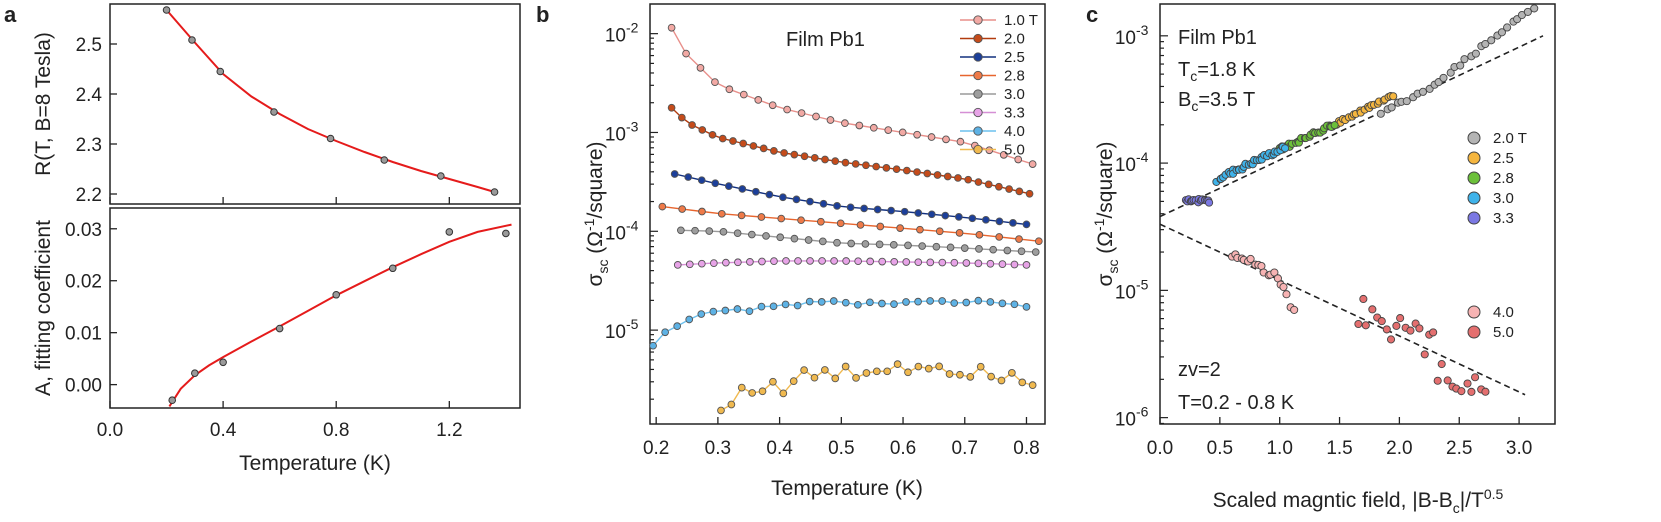  What do you see at coordinates (1510, 138) in the screenshot?
I see `c-legend-label: 2.0 T` at bounding box center [1510, 138].